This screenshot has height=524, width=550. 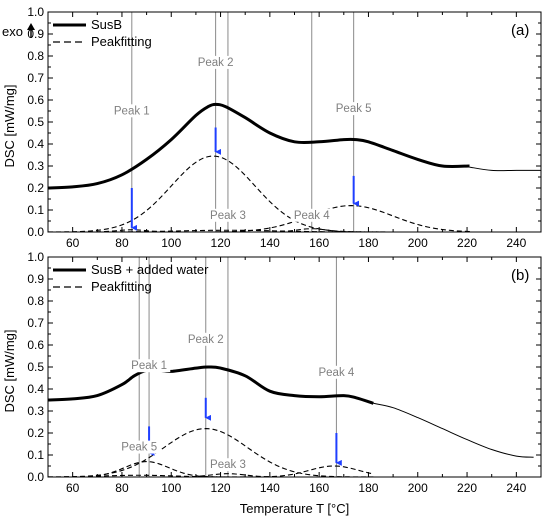 I want to click on panel-tag: (b), so click(x=520, y=275).